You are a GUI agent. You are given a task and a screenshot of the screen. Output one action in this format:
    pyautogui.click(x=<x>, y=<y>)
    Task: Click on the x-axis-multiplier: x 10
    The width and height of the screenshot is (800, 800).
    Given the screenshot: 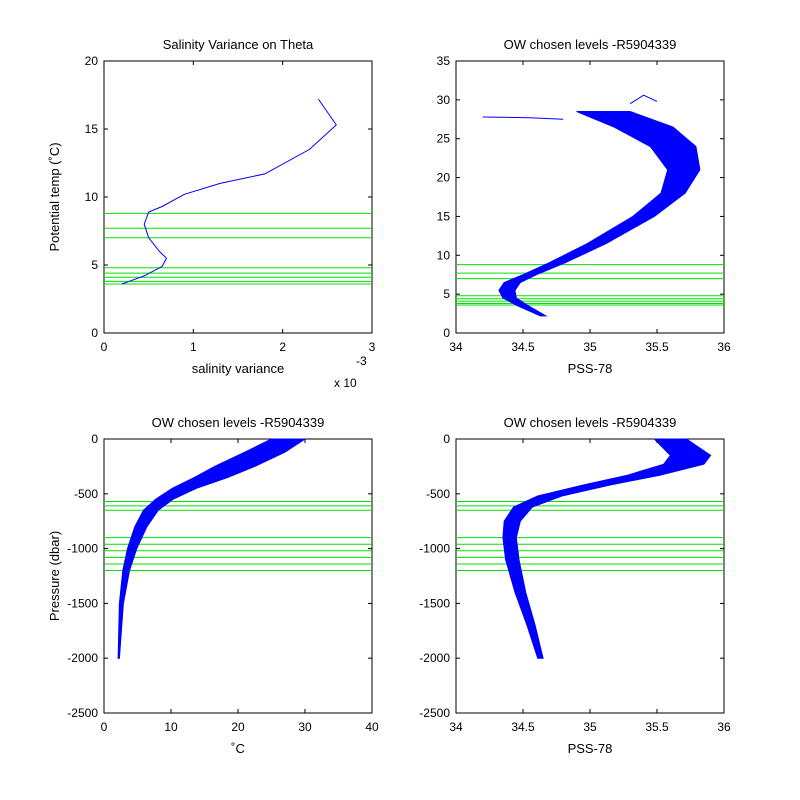 What is the action you would take?
    pyautogui.click(x=345, y=383)
    